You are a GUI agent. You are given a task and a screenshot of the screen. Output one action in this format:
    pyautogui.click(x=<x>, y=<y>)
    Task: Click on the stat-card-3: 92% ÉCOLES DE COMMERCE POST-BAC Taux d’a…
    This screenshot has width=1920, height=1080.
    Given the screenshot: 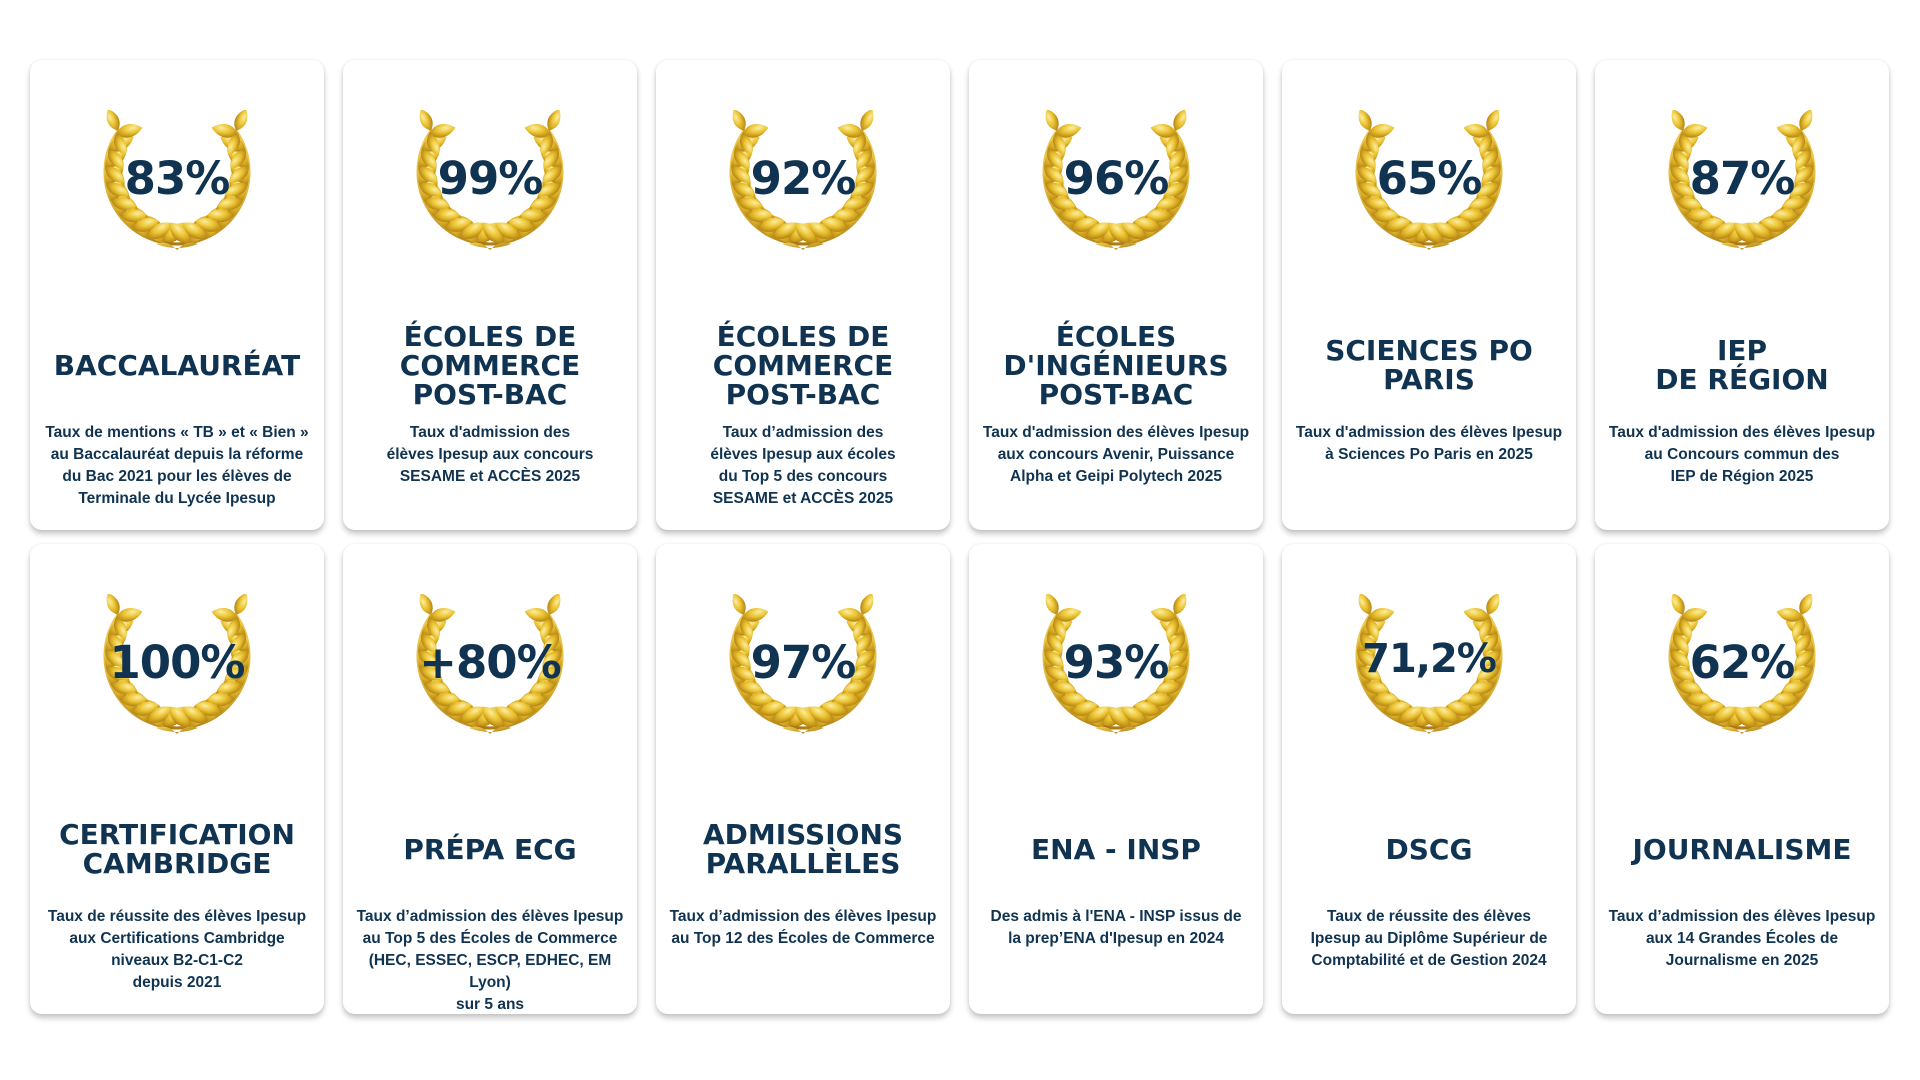 What is the action you would take?
    pyautogui.click(x=803, y=295)
    